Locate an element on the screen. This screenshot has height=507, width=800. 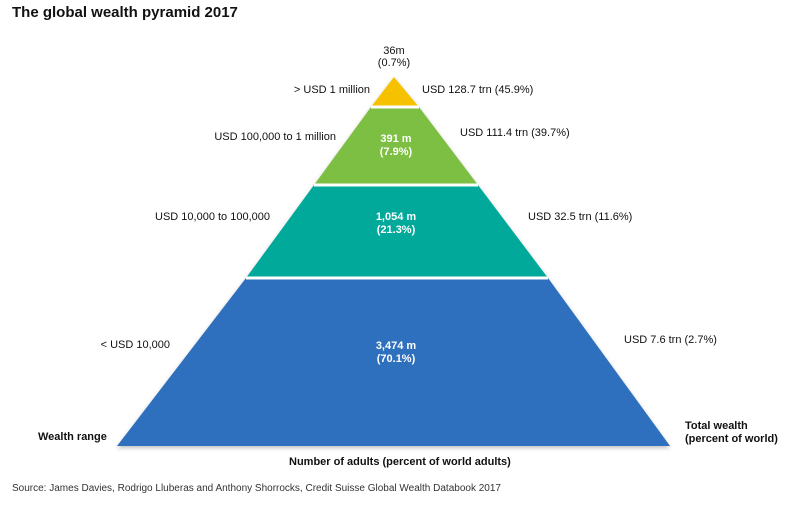
tier-lower-middle-adults-value: 1,054 m is located at coordinates (396, 217).